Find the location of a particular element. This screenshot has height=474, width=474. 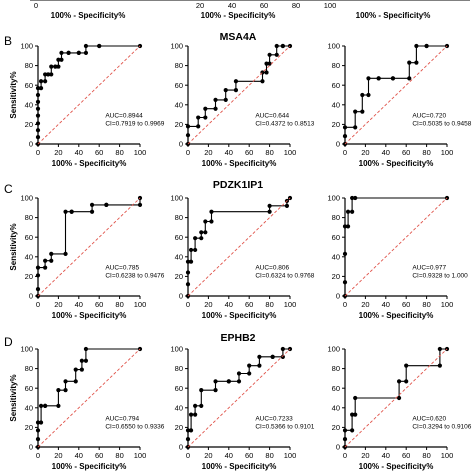

y-tick-label: 40 is located at coordinates (336, 104).